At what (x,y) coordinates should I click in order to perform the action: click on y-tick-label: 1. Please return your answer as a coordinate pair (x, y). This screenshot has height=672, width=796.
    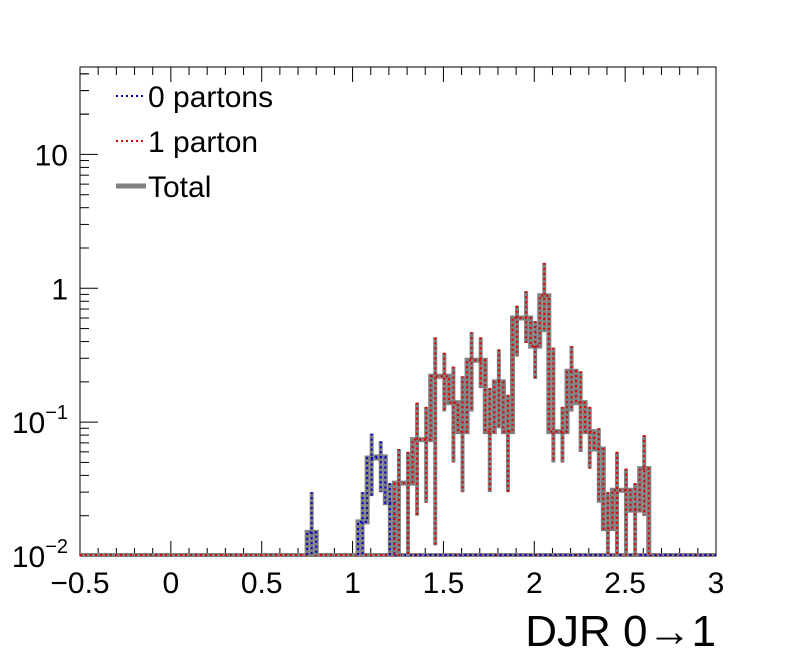
    Looking at the image, I should click on (59, 289).